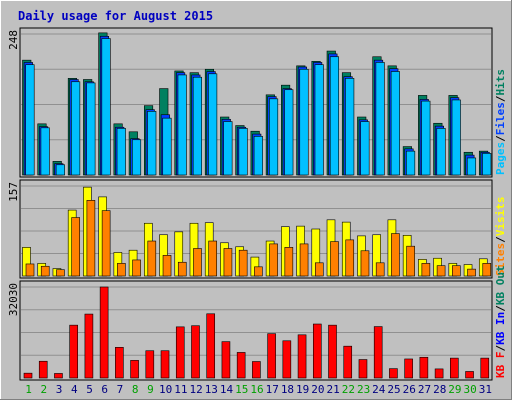 This screenshot has height=400, width=512. I want to click on legend-kb-f: KB F, so click(500, 365).